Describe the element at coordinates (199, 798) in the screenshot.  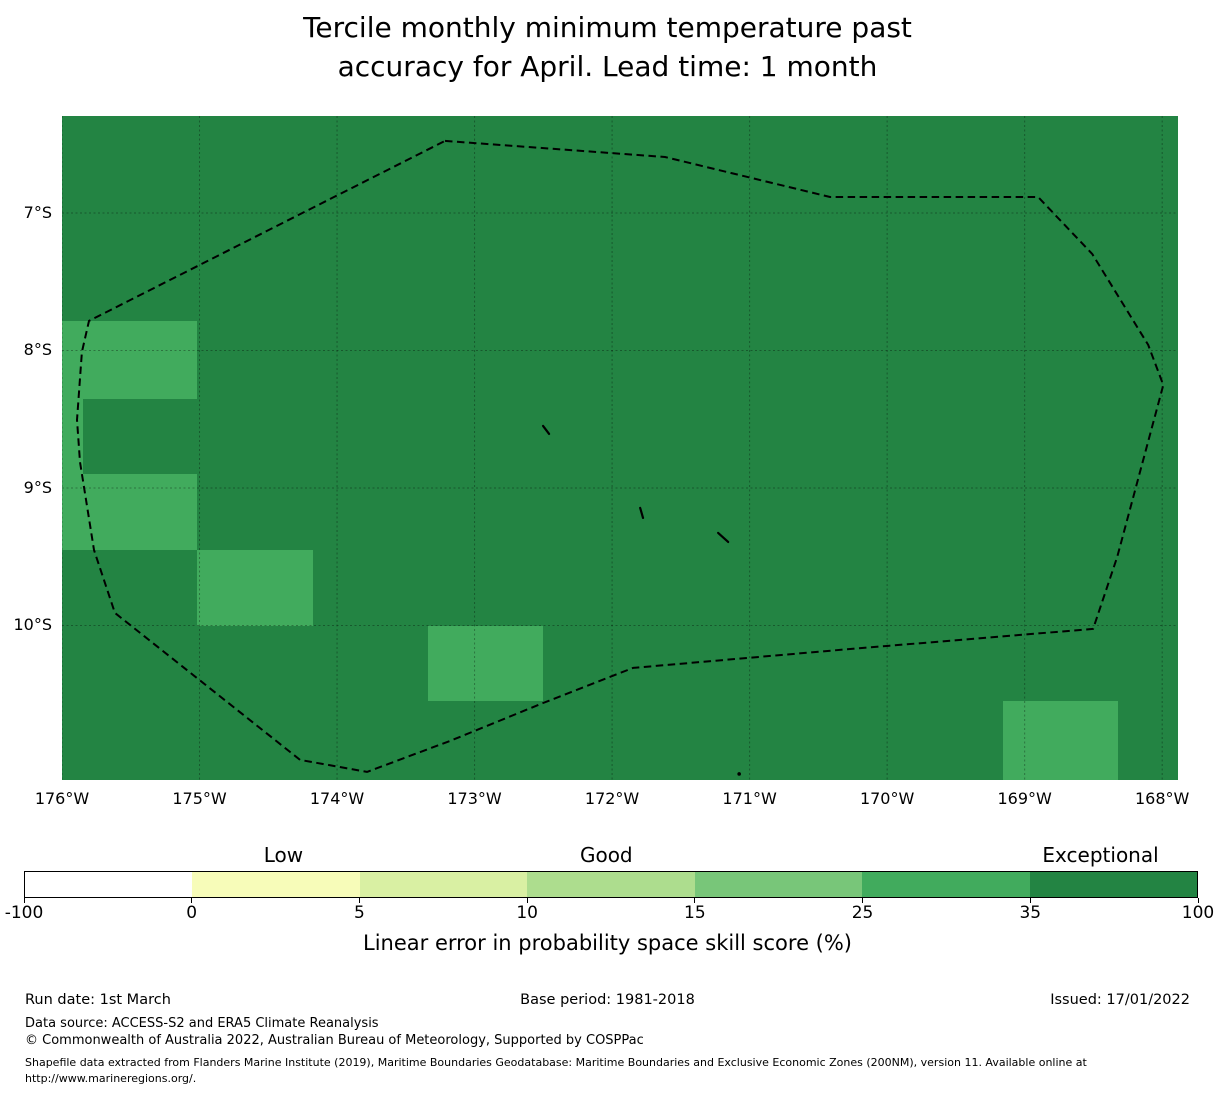
I see `x-tick-label: 175°W` at that location.